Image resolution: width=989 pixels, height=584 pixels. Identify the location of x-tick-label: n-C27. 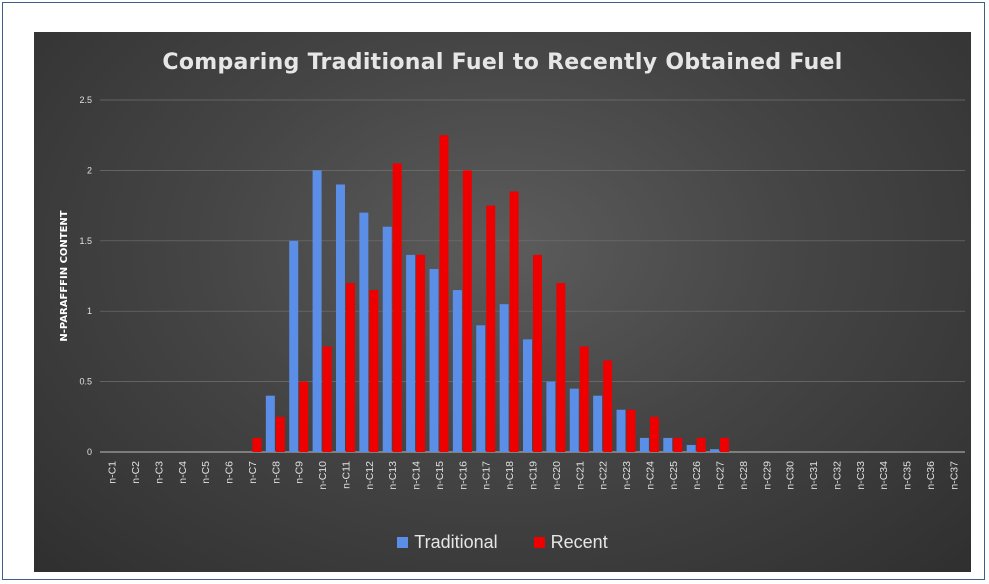
(721, 475).